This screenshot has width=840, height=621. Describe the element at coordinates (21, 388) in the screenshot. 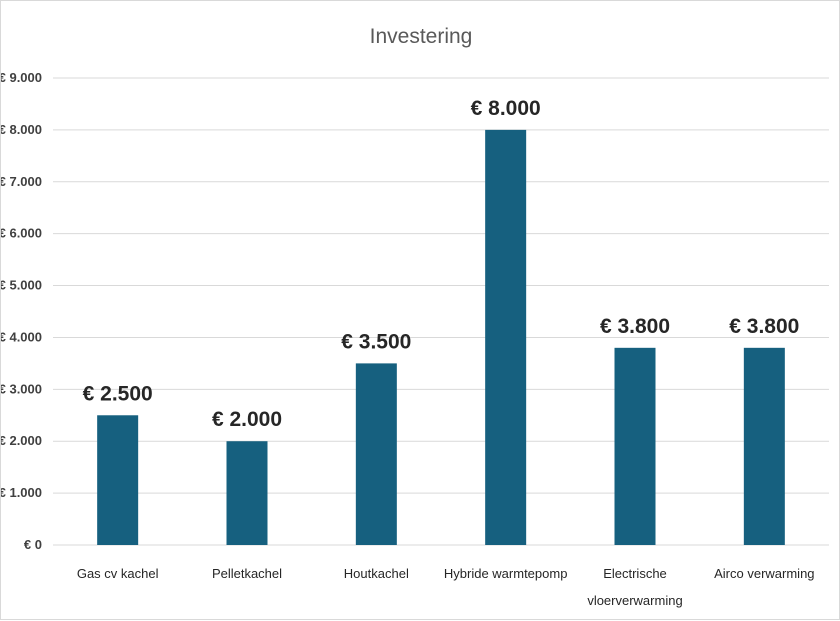

I see `y-tick-label: € 3.000` at that location.